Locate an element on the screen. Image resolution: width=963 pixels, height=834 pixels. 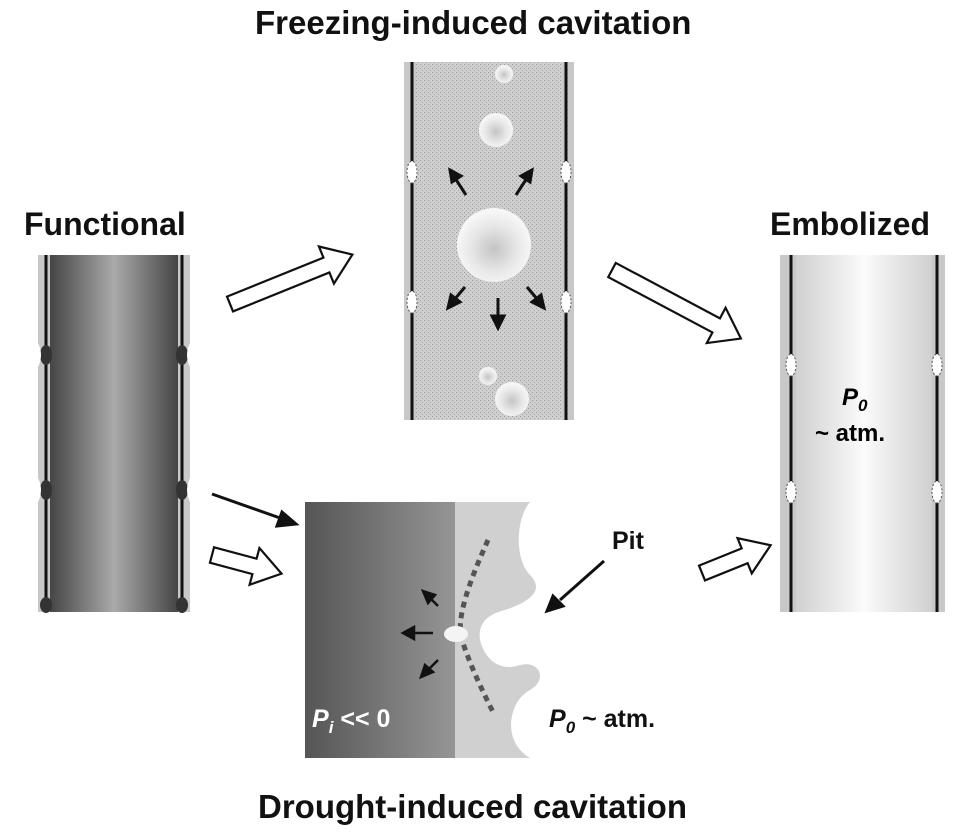
functional-pits is located at coordinates (114, 479).